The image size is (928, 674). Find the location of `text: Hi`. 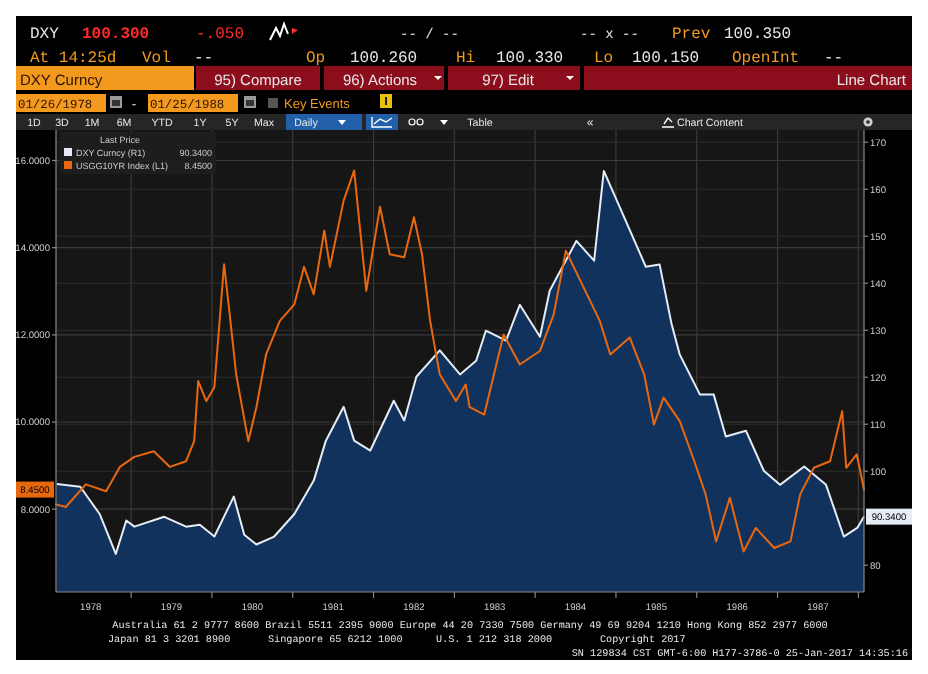

text: Hi is located at coordinates (466, 59).